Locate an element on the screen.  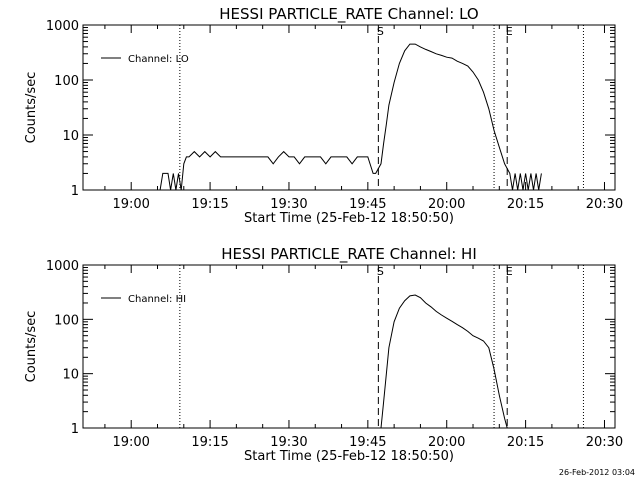
legend-label: Channel: HI is located at coordinates (157, 299).